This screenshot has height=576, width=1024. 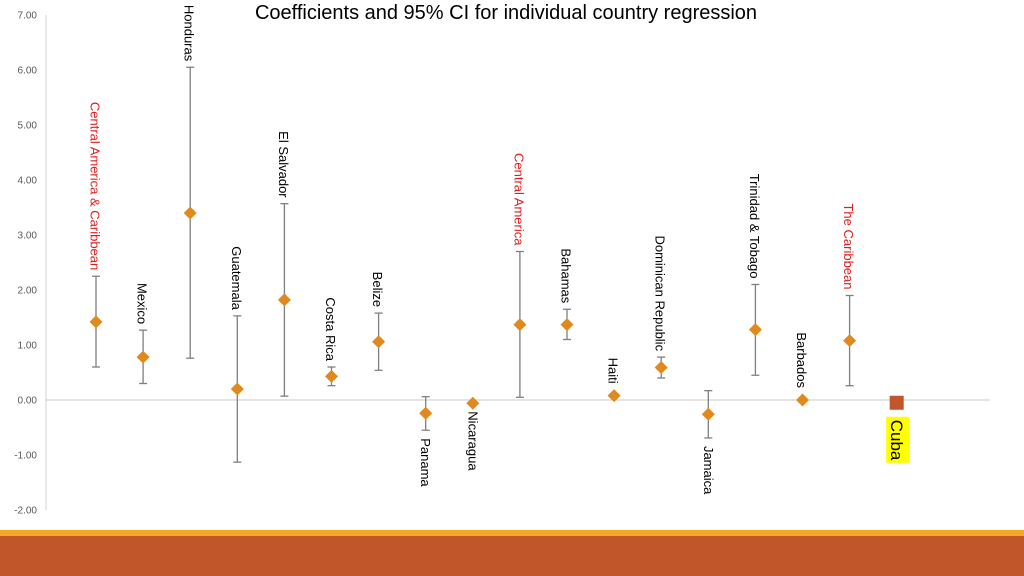 I want to click on country-label: The Caribbean, so click(x=848, y=247).